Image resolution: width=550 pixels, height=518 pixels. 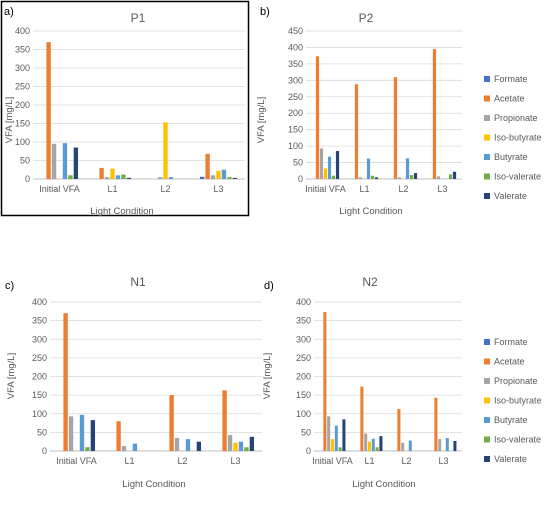 I want to click on bar-iso-valerate-l2, so click(x=411, y=177).